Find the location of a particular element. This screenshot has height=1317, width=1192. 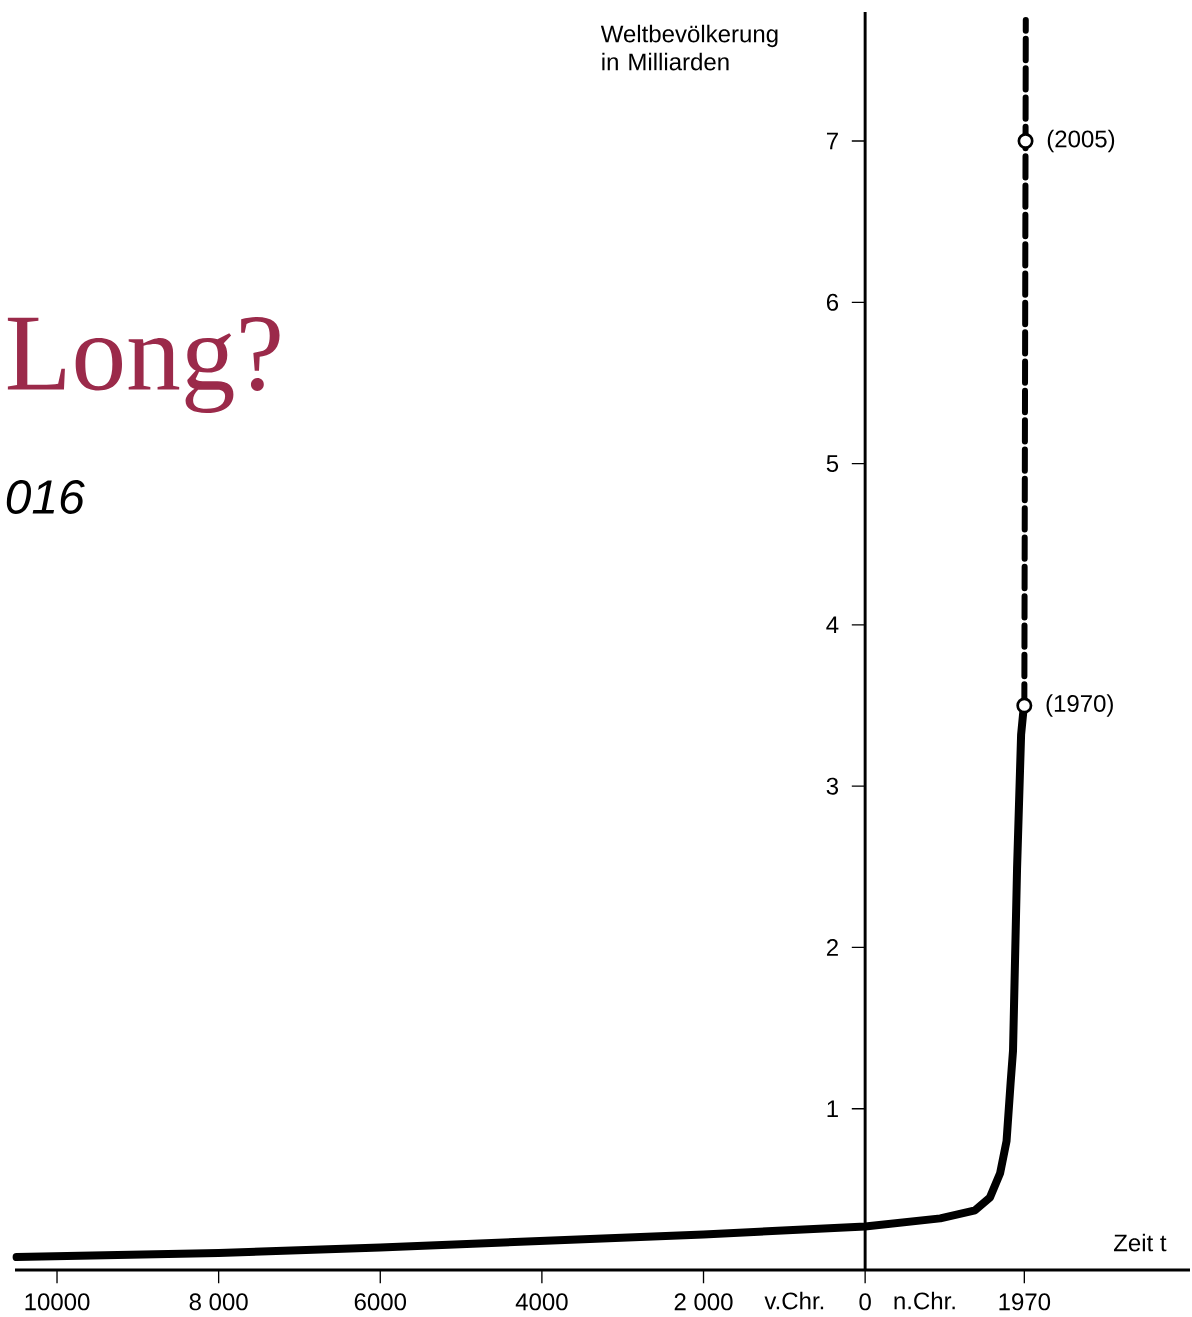

x-tick-label: 10000 is located at coordinates (57, 1302).